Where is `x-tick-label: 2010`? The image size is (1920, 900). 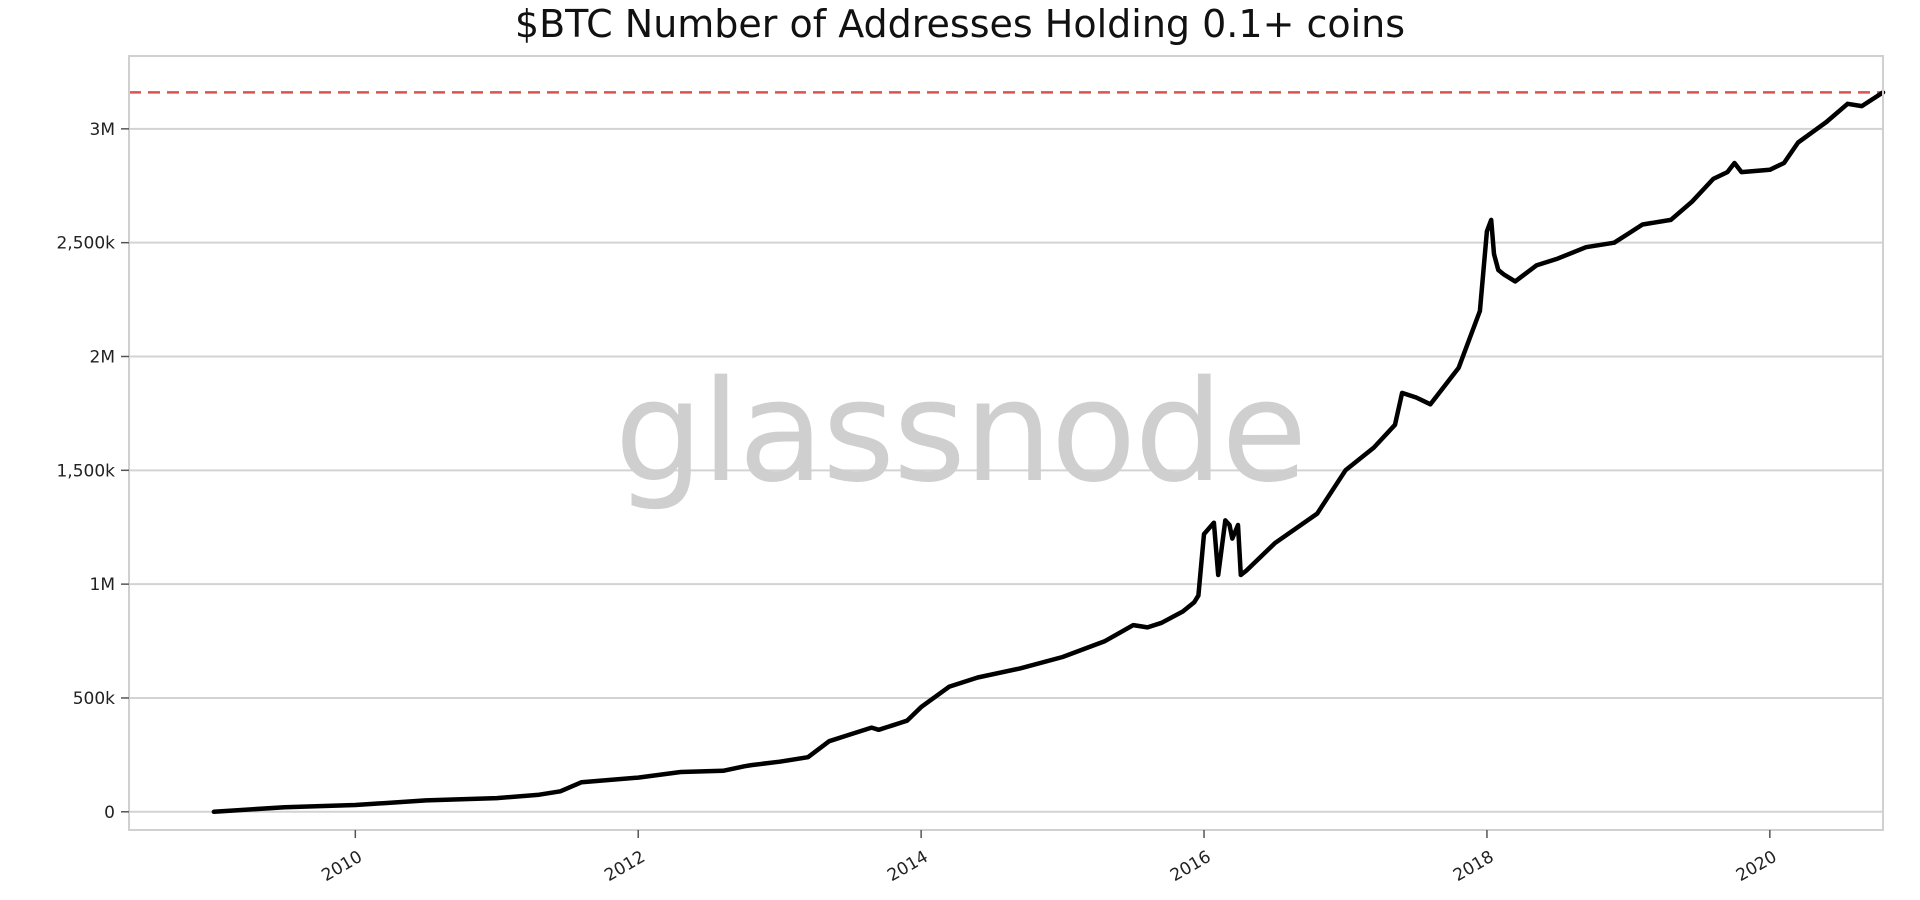
x-tick-label: 2010 is located at coordinates (341, 866).